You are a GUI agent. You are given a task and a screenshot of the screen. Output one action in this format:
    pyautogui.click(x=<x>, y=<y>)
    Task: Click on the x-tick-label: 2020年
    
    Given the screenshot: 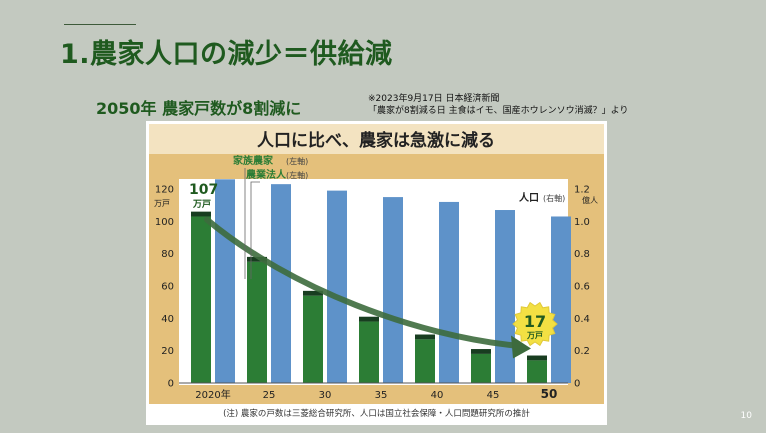 What is the action you would take?
    pyautogui.click(x=212, y=394)
    